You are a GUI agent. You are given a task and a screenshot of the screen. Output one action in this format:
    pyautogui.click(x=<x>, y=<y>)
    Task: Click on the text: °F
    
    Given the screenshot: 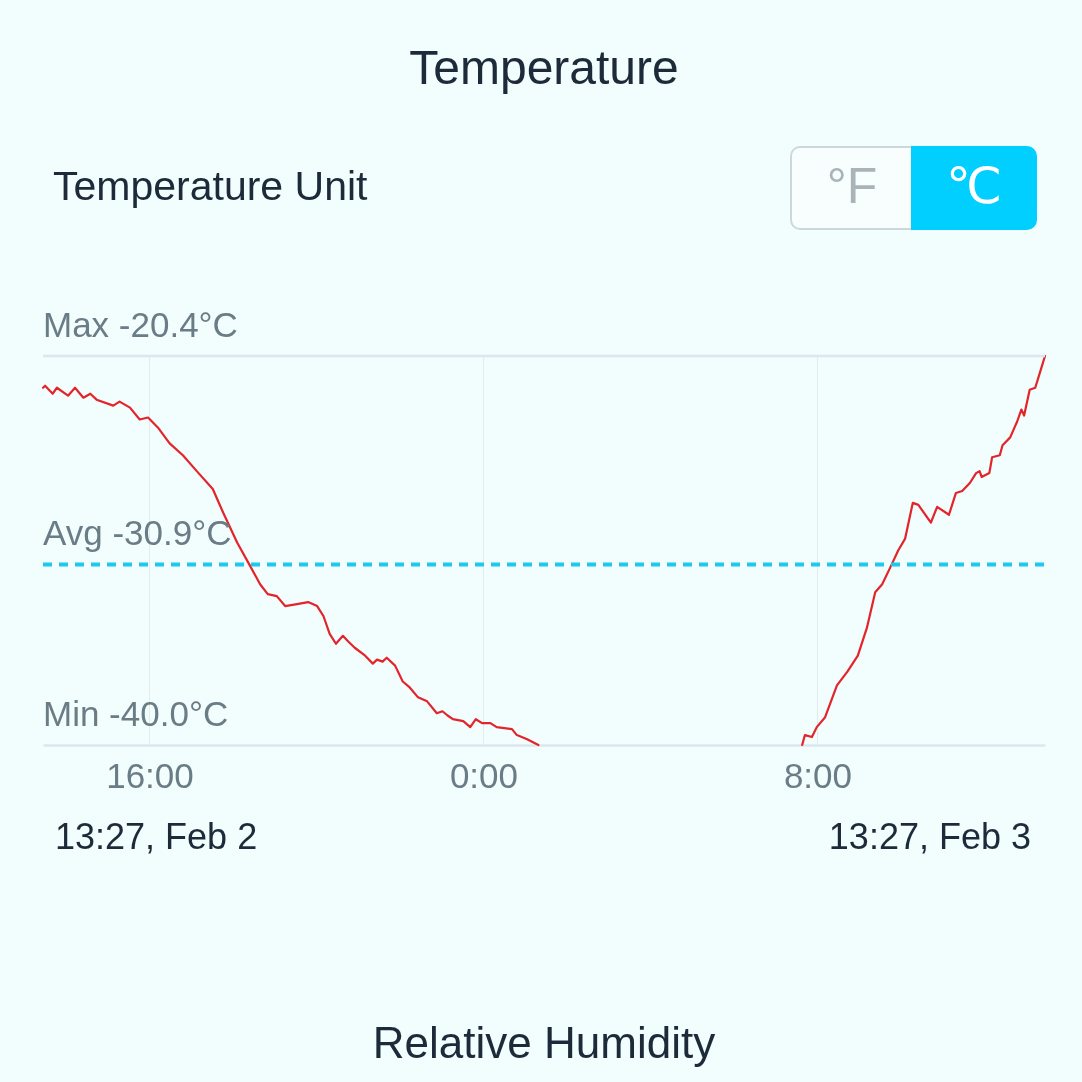 What is the action you would take?
    pyautogui.click(x=852, y=186)
    